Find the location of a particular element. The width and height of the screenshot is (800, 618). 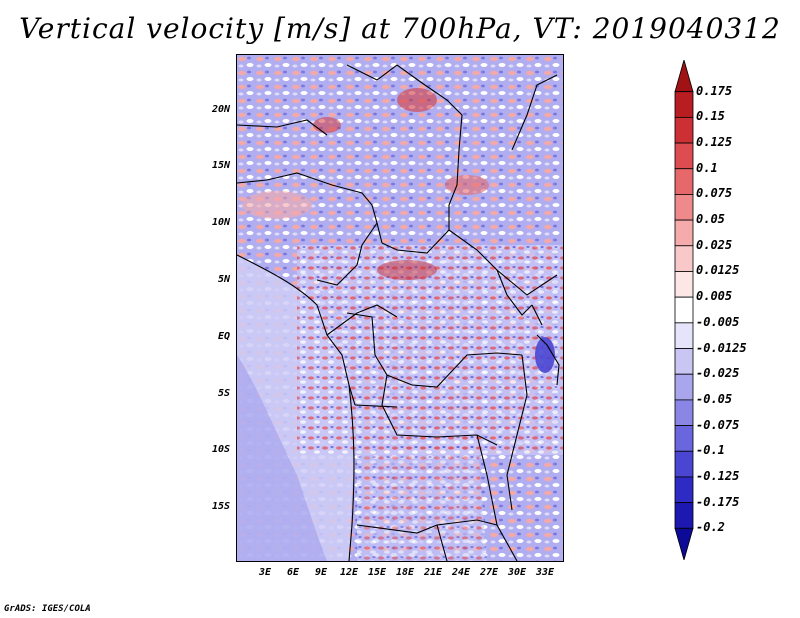

lat-label: 5N is located at coordinates (223, 279).